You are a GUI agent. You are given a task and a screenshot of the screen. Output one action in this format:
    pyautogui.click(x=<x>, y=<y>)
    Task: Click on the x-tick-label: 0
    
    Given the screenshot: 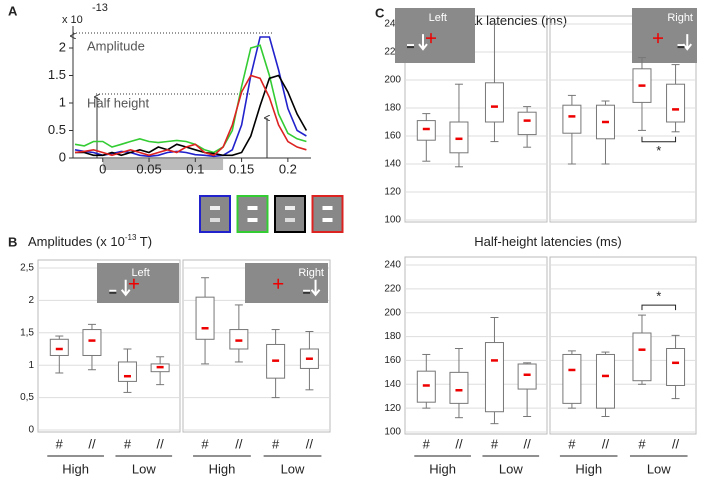 What is the action you would take?
    pyautogui.click(x=102, y=168)
    